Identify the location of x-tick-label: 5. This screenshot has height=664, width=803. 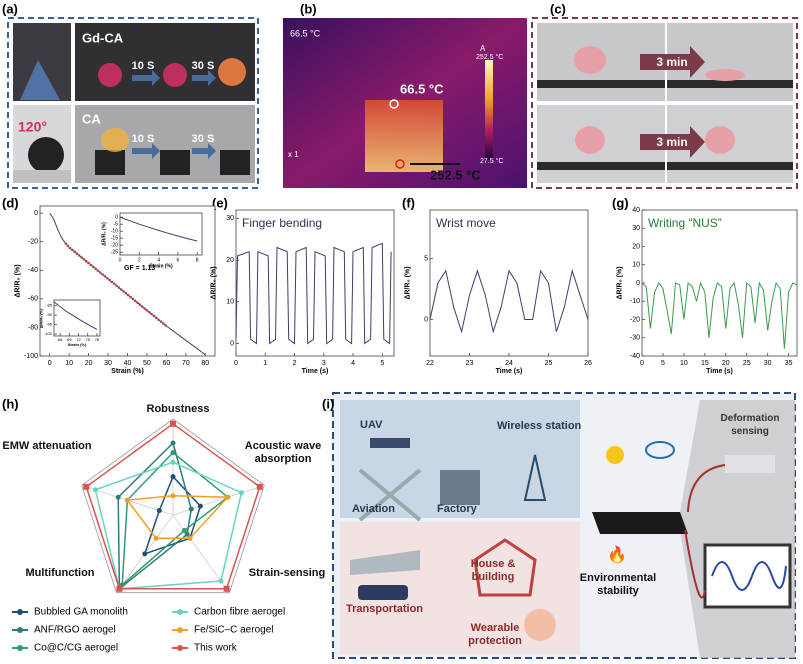
(382, 363).